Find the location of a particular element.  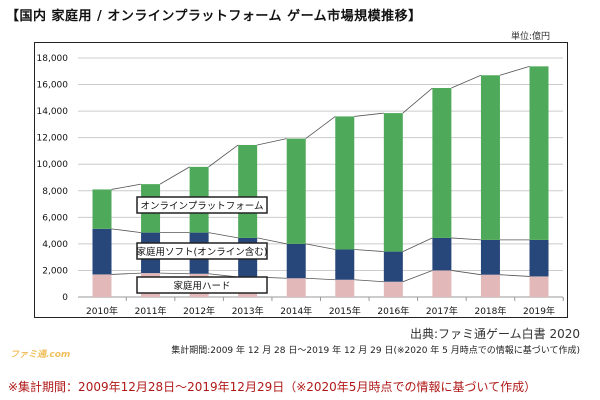

y-tick-label: 4,000 is located at coordinates (55, 245).